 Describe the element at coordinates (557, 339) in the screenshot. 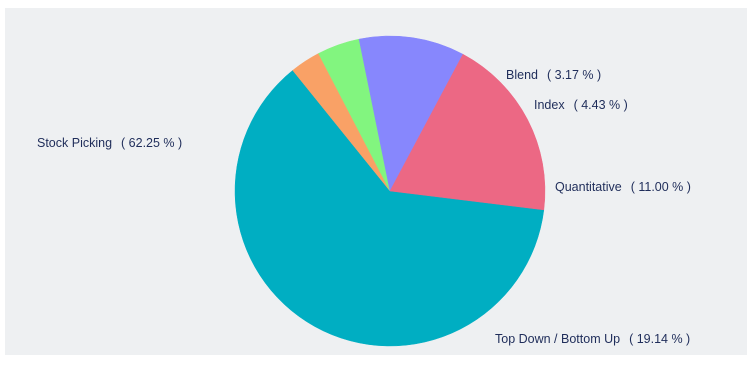

I see `slice-label-name: Top Down / Bottom Up` at that location.